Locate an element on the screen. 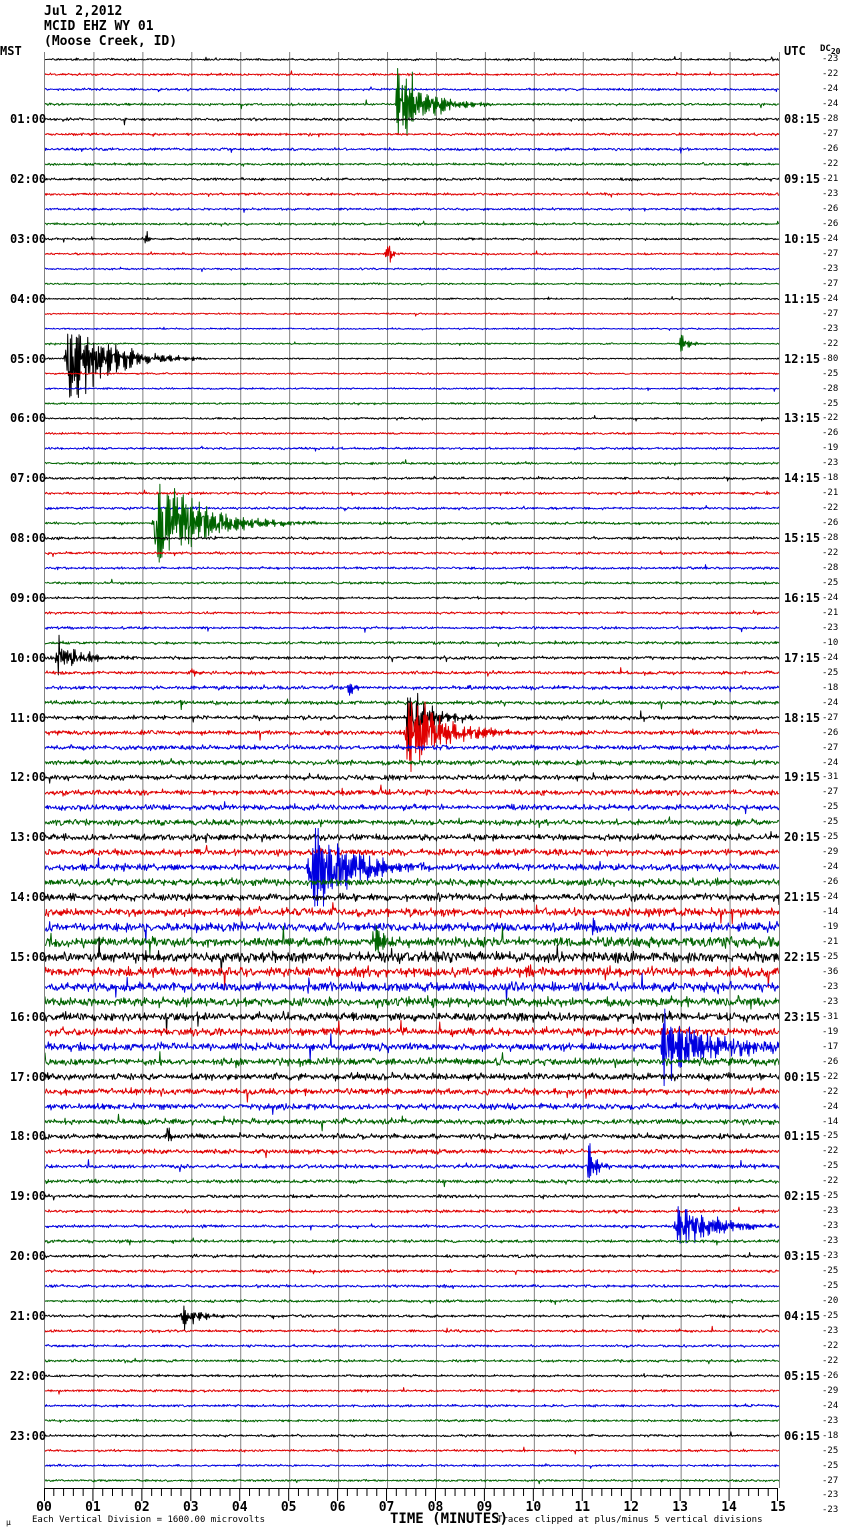 The height and width of the screenshot is (1534, 850). dc-offset-value: -17 is located at coordinates (830, 1046).